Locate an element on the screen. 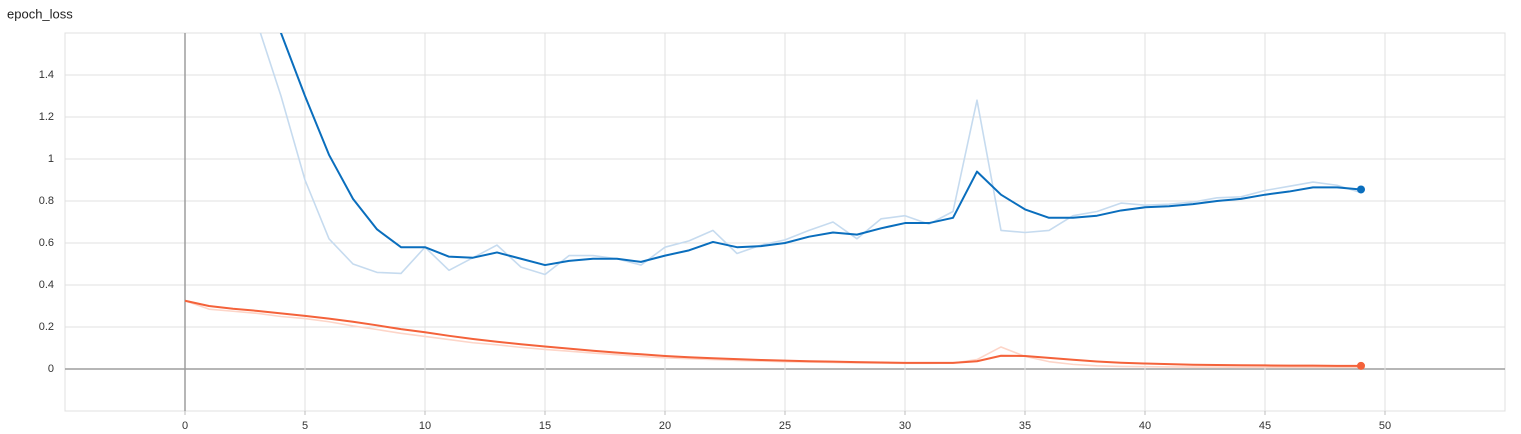 The image size is (1521, 434). x-tick-label: 50 is located at coordinates (1385, 426).